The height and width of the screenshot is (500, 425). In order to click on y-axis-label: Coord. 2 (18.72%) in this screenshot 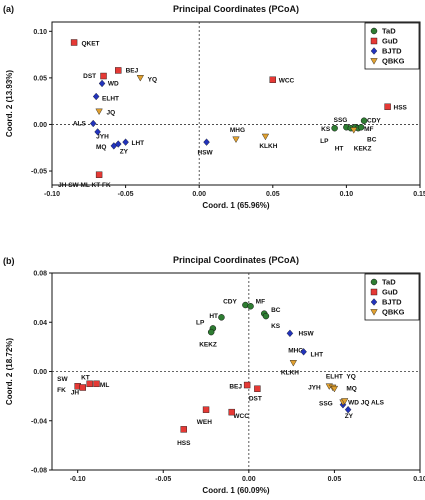, I will do `click(9, 371)`.